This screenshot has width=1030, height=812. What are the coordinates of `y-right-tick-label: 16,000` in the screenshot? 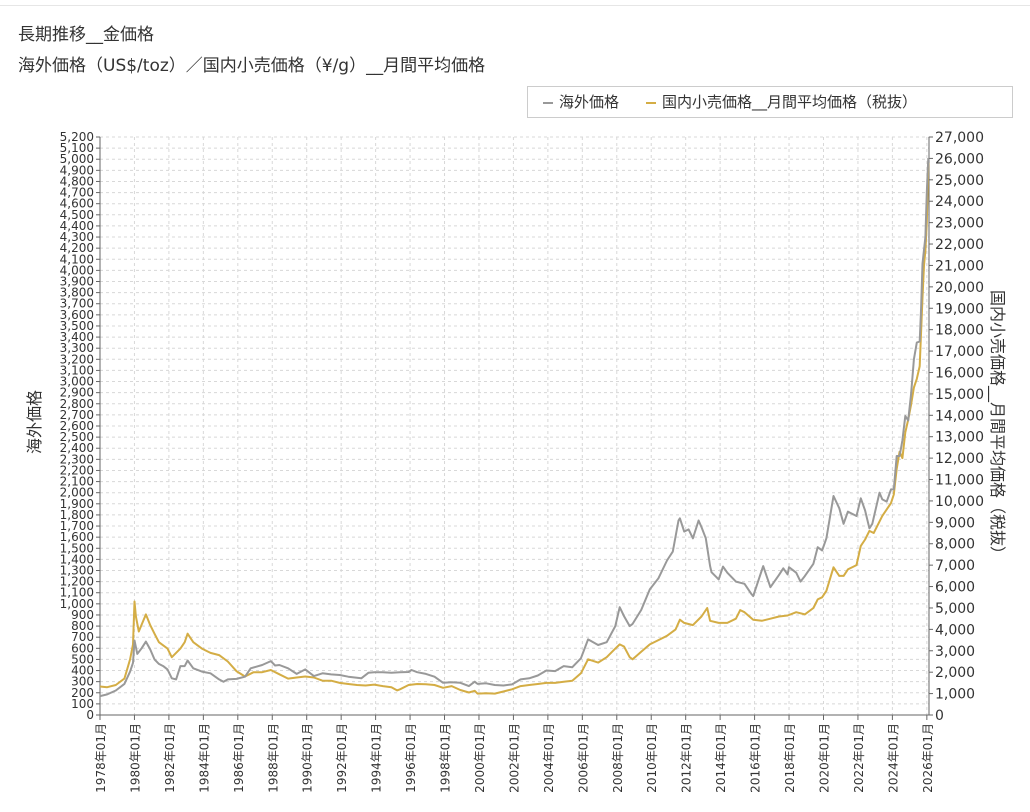 It's located at (959, 373).